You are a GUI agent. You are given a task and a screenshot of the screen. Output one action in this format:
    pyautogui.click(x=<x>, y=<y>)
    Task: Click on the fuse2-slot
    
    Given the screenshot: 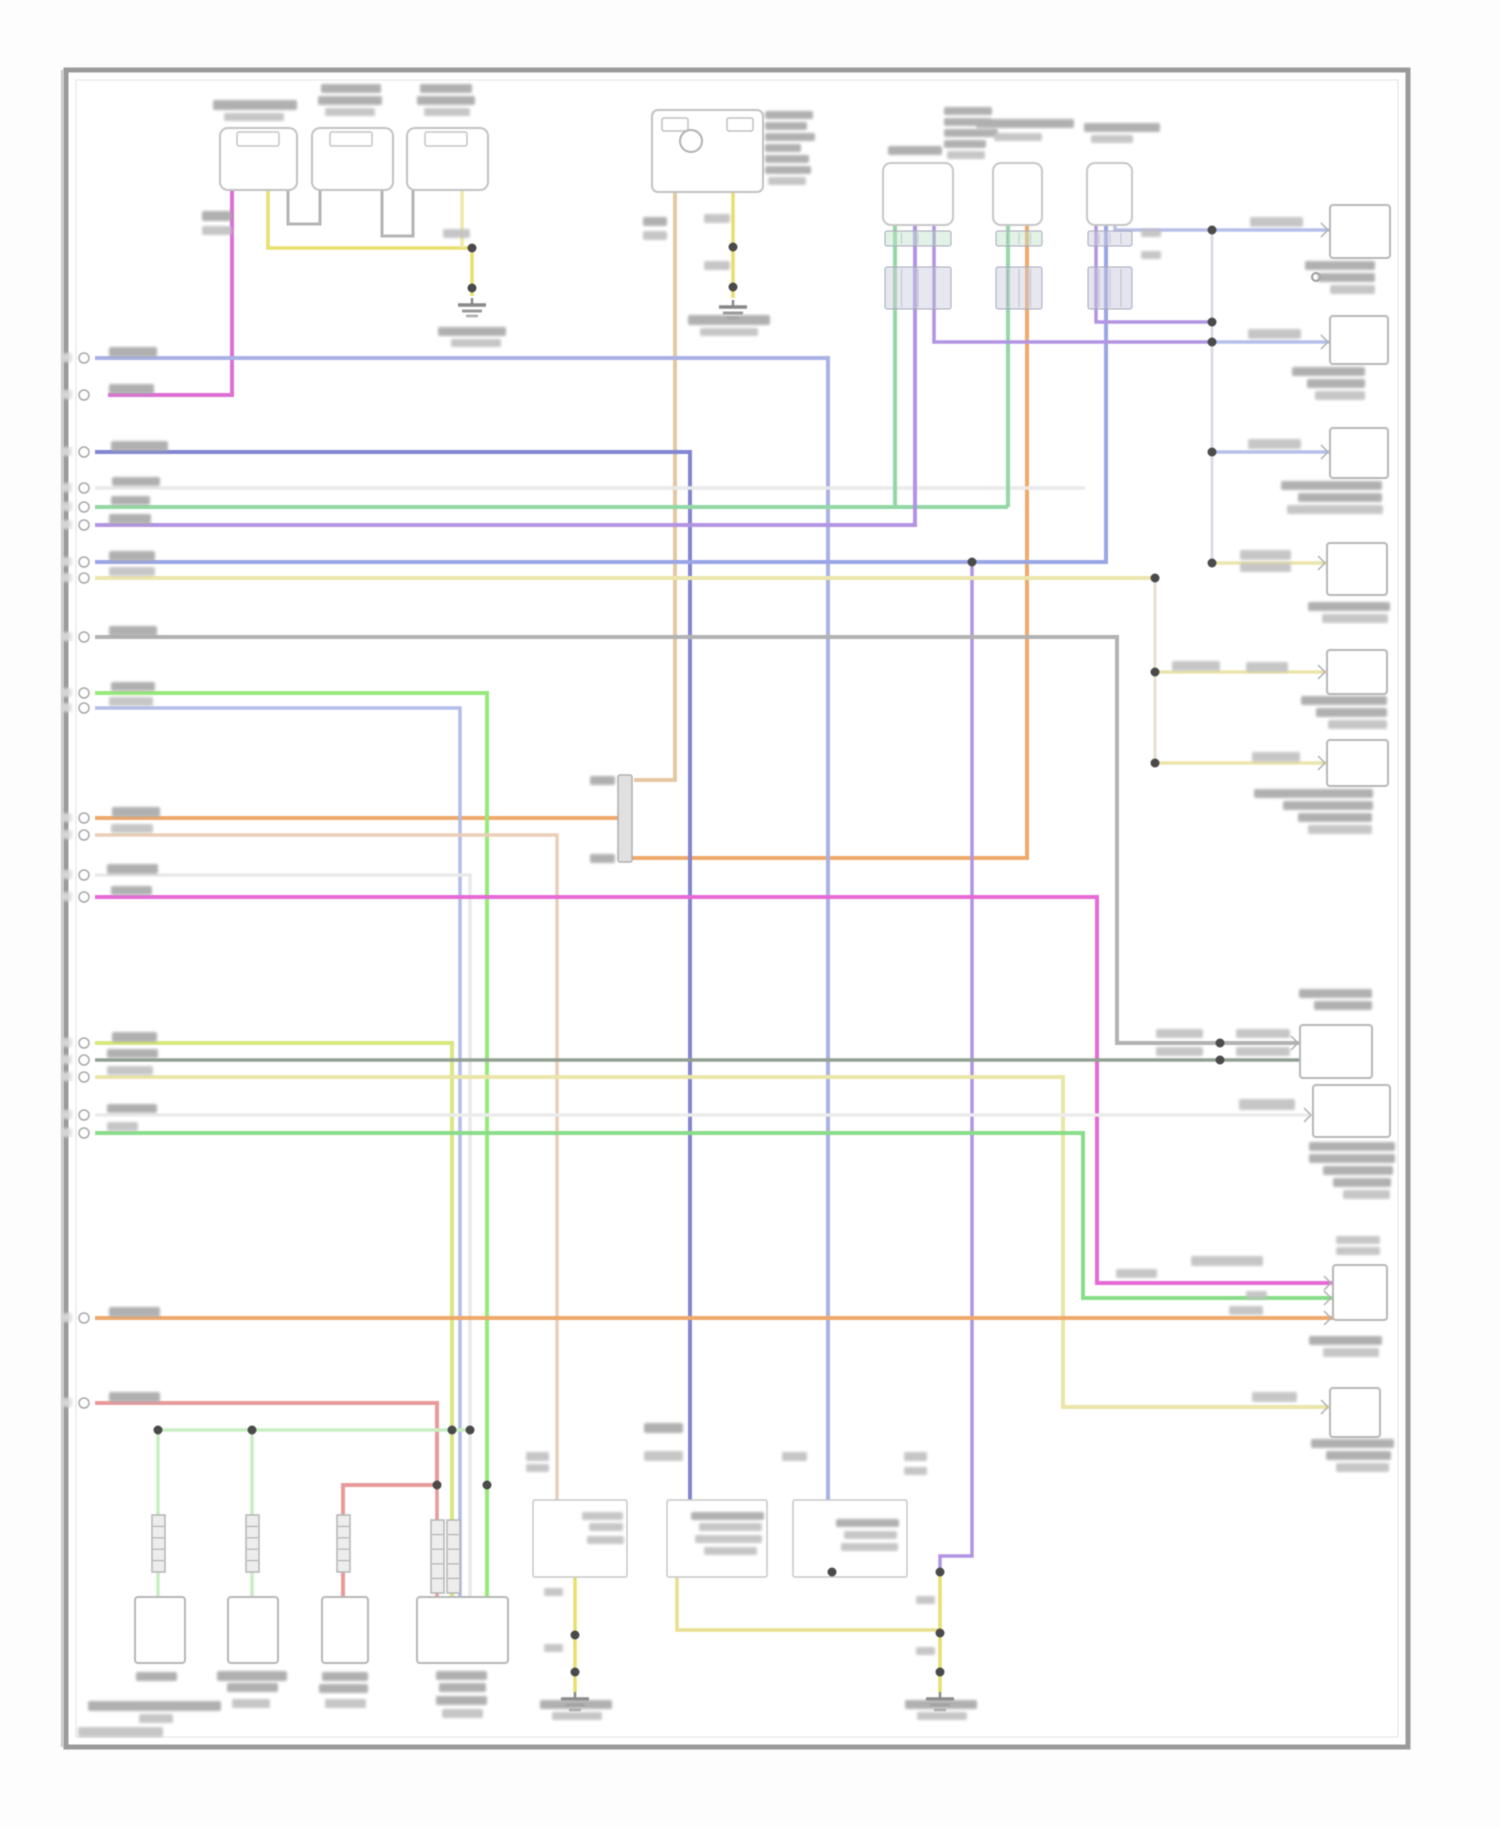 What is the action you would take?
    pyautogui.click(x=351, y=139)
    